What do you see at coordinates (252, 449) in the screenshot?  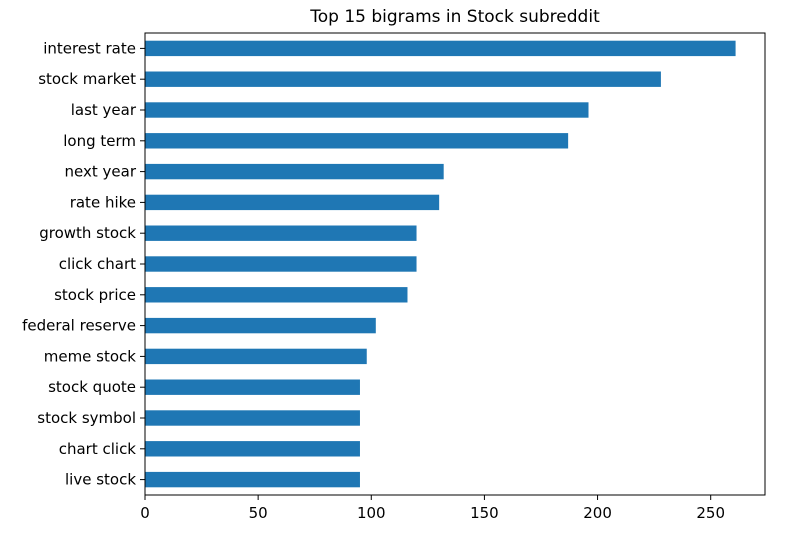 I see `bar-chart-click` at bounding box center [252, 449].